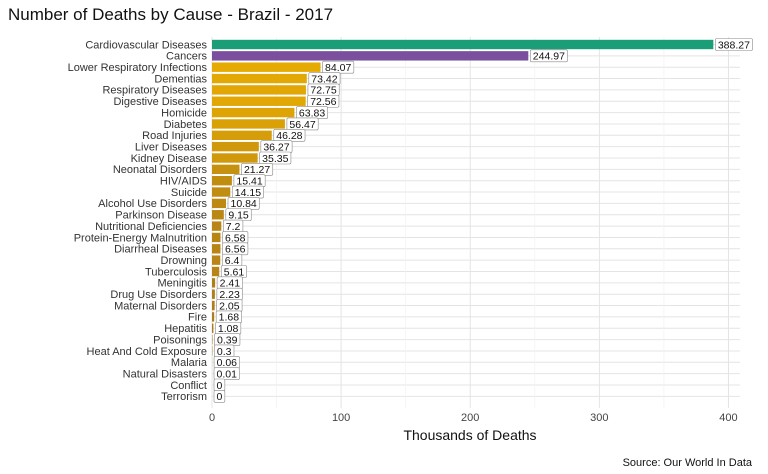 The width and height of the screenshot is (768, 474). I want to click on data-label-text: 35.35, so click(275, 159).